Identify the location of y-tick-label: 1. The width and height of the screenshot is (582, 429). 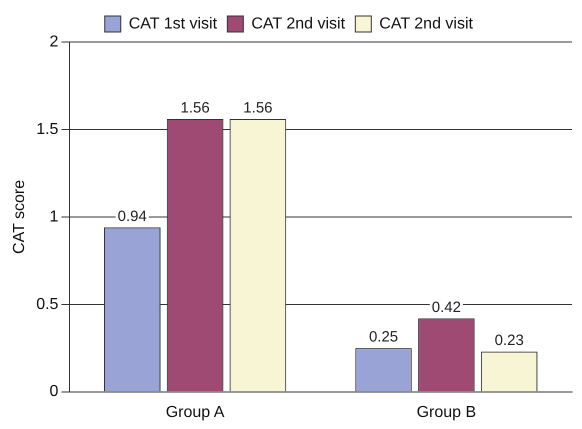
(54, 217).